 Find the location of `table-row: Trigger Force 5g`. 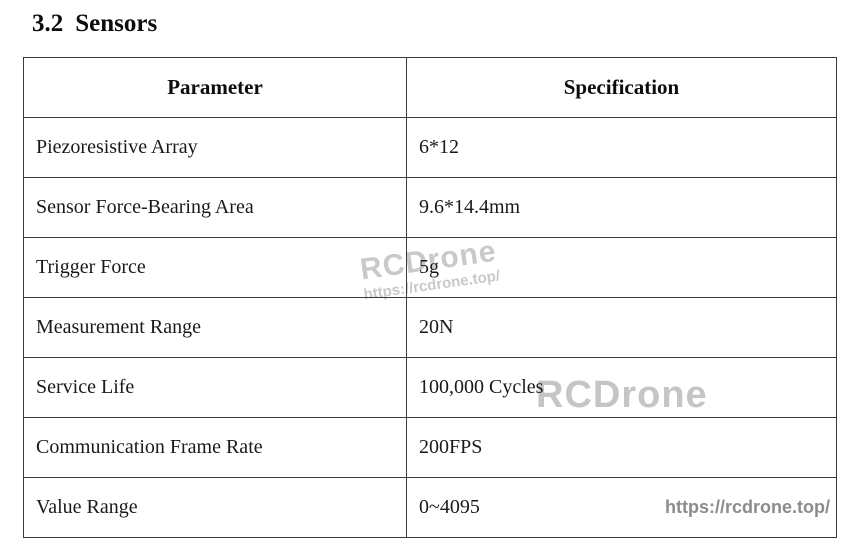

table-row: Trigger Force 5g is located at coordinates (430, 267).